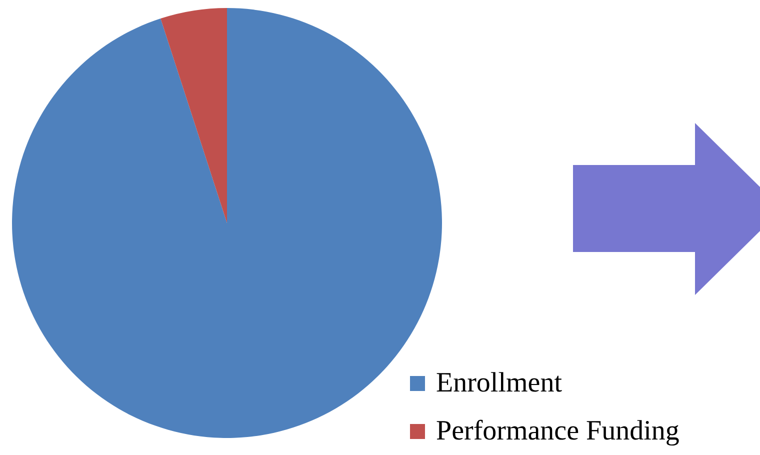 This screenshot has height=455, width=760. I want to click on pie-slice, so click(193, 115).